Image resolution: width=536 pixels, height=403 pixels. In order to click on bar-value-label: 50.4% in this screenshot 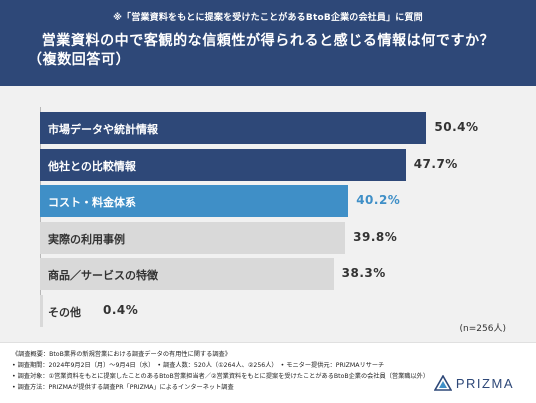, I will do `click(456, 127)`.